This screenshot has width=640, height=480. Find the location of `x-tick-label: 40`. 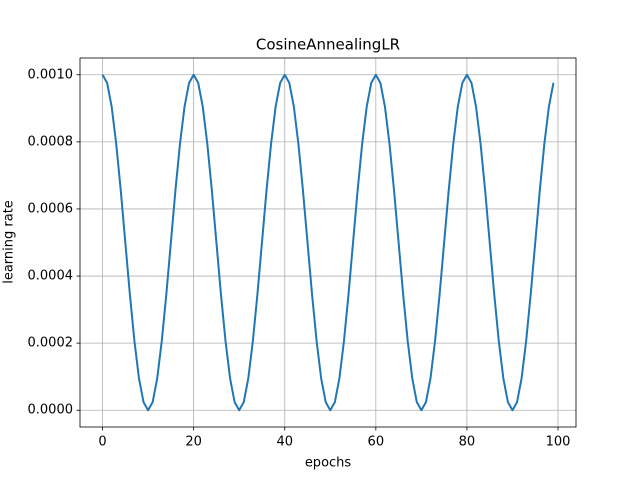

x-tick-label: 40 is located at coordinates (284, 442).